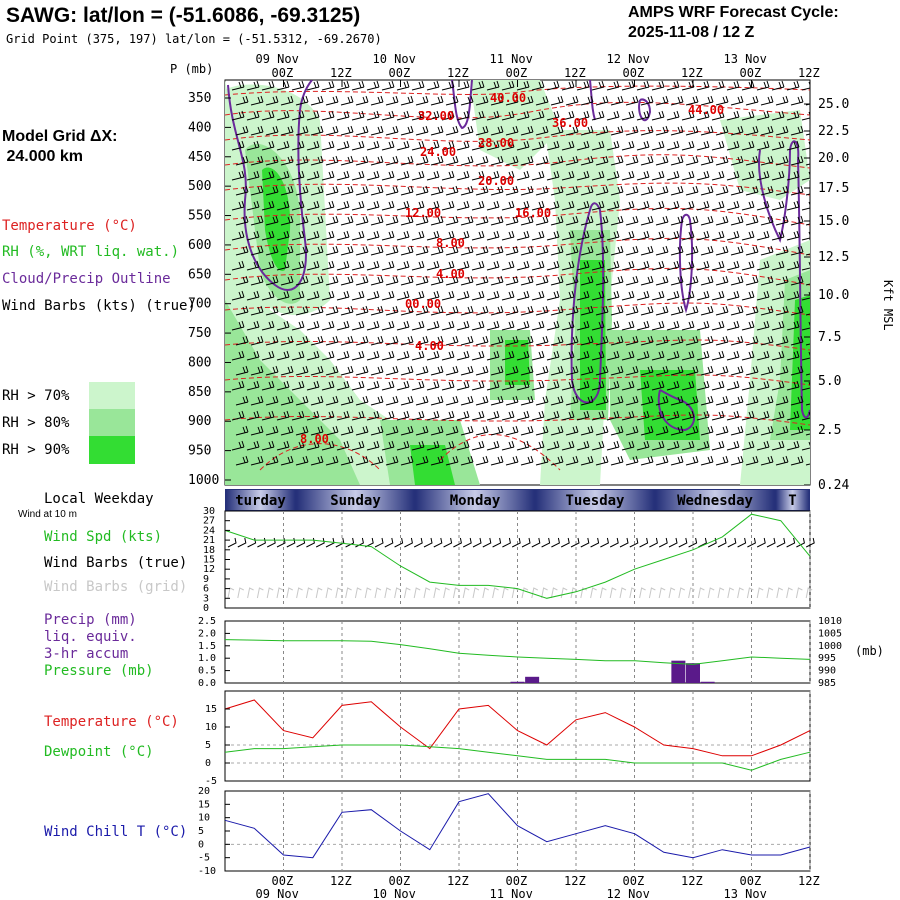 The image size is (900, 900). What do you see at coordinates (400, 73) in the screenshot?
I see `time-tick-label: 00Z` at bounding box center [400, 73].